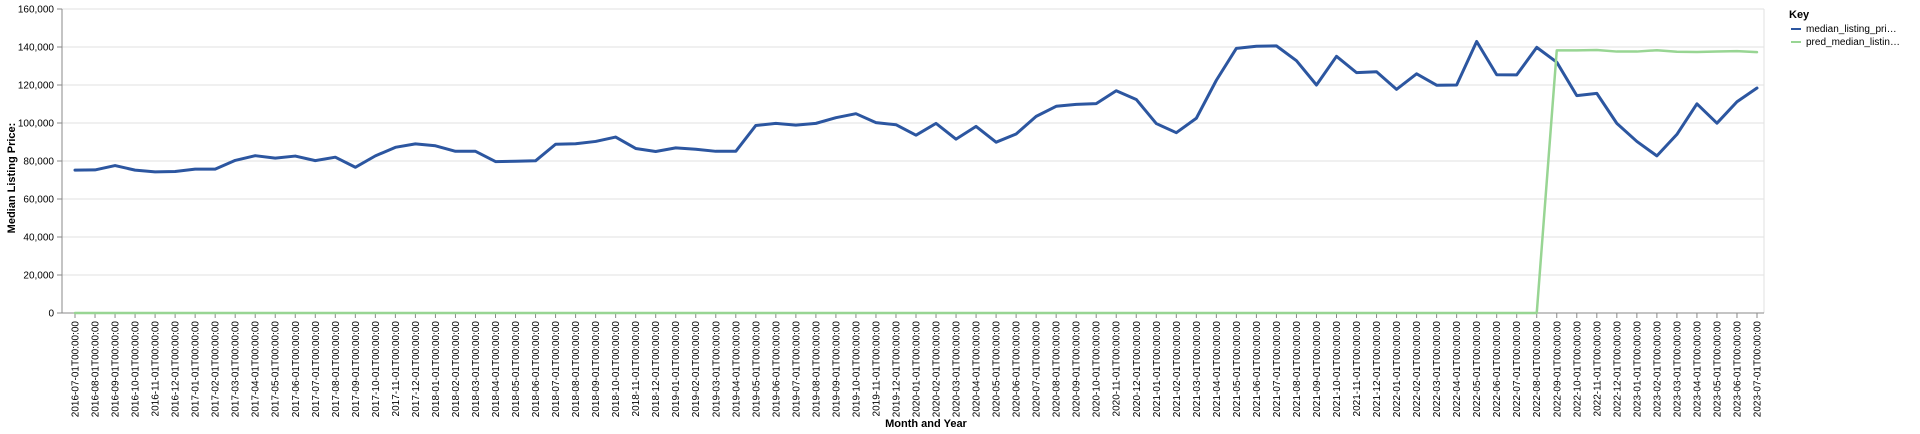 The image size is (1920, 434). I want to click on x-tick-label: 2016-09-01T00:00:00, so click(116, 369).